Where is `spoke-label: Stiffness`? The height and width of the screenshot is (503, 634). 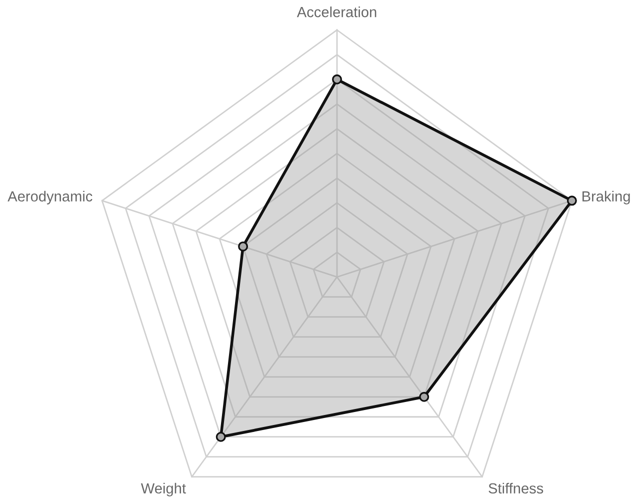
spoke-label: Stiffness is located at coordinates (516, 488).